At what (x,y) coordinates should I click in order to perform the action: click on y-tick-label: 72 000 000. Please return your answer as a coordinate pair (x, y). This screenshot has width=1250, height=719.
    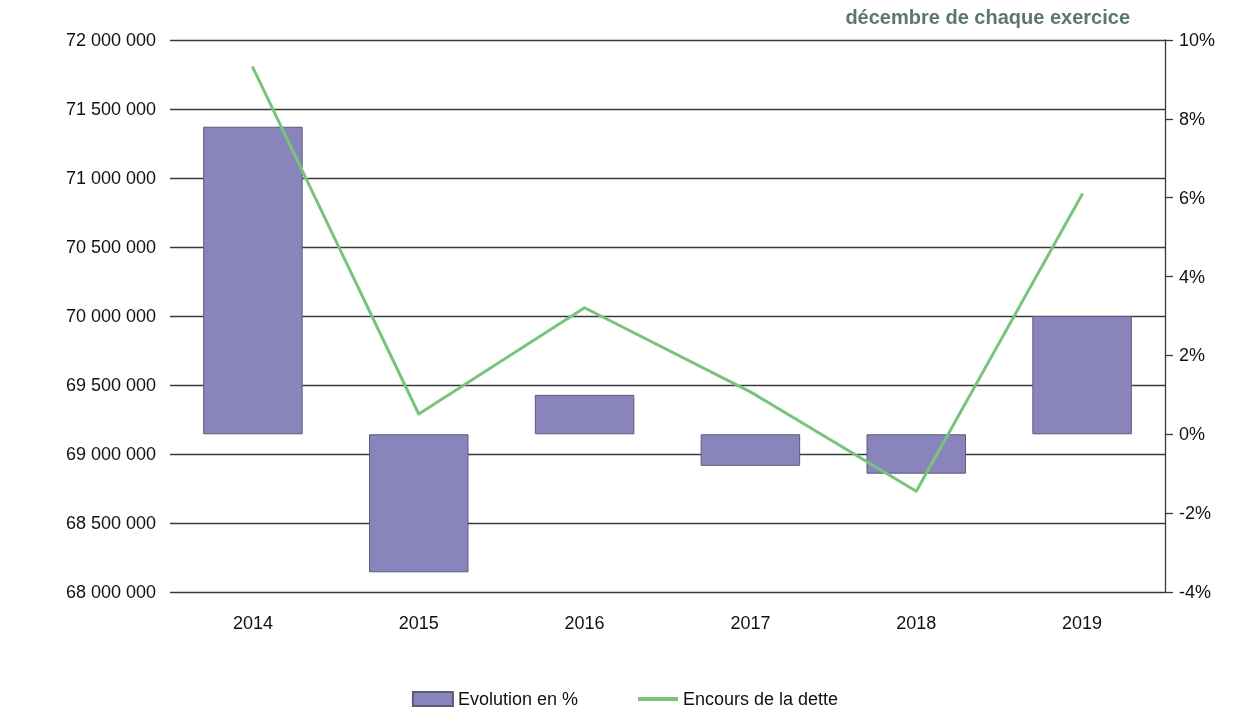
    Looking at the image, I should click on (110, 40).